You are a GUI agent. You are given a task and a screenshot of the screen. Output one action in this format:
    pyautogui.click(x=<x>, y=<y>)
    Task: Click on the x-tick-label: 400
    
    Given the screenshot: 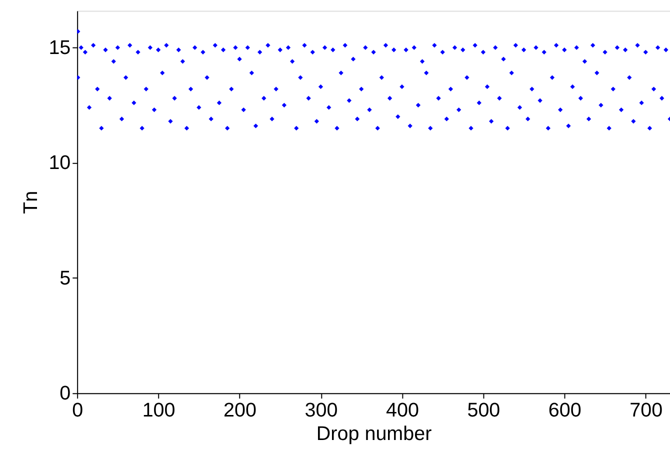 What is the action you would take?
    pyautogui.click(x=402, y=410)
    